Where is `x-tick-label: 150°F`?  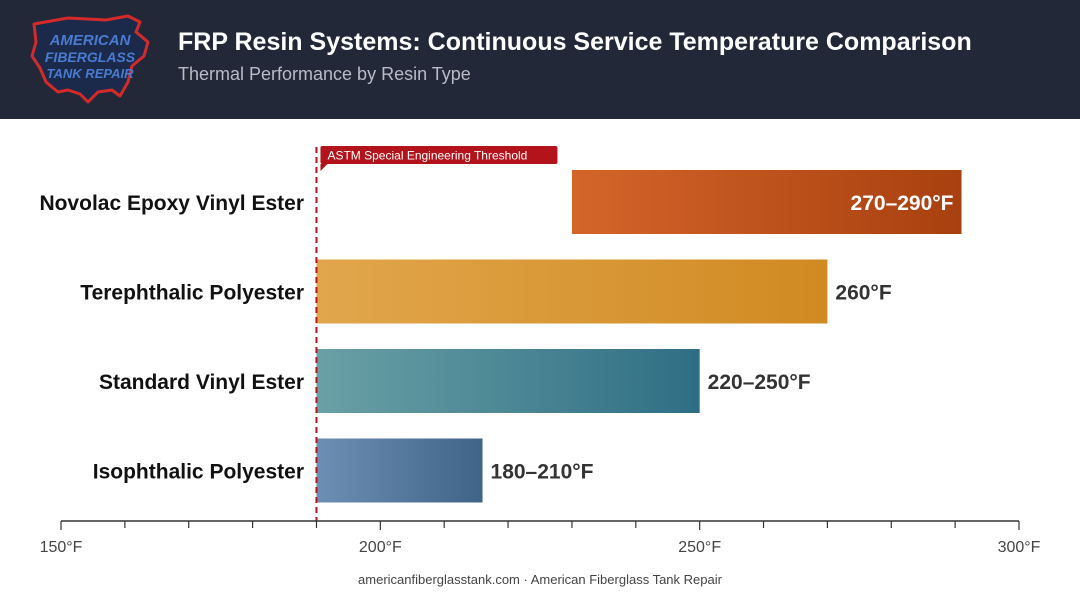
x-tick-label: 150°F is located at coordinates (61, 547).